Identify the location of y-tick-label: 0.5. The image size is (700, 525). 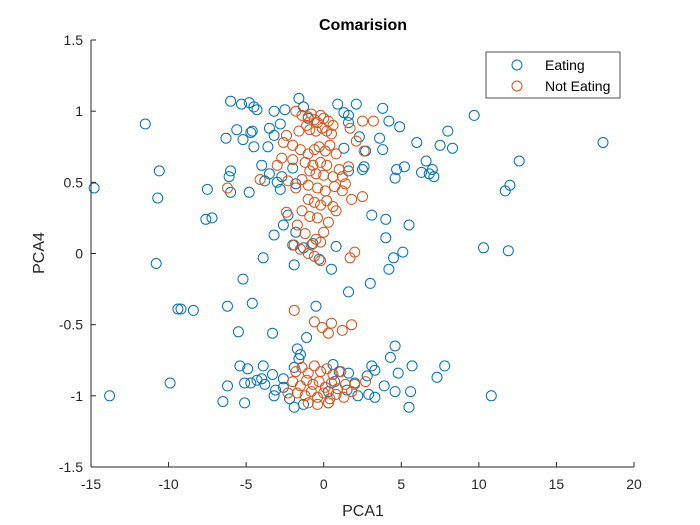
(74, 182).